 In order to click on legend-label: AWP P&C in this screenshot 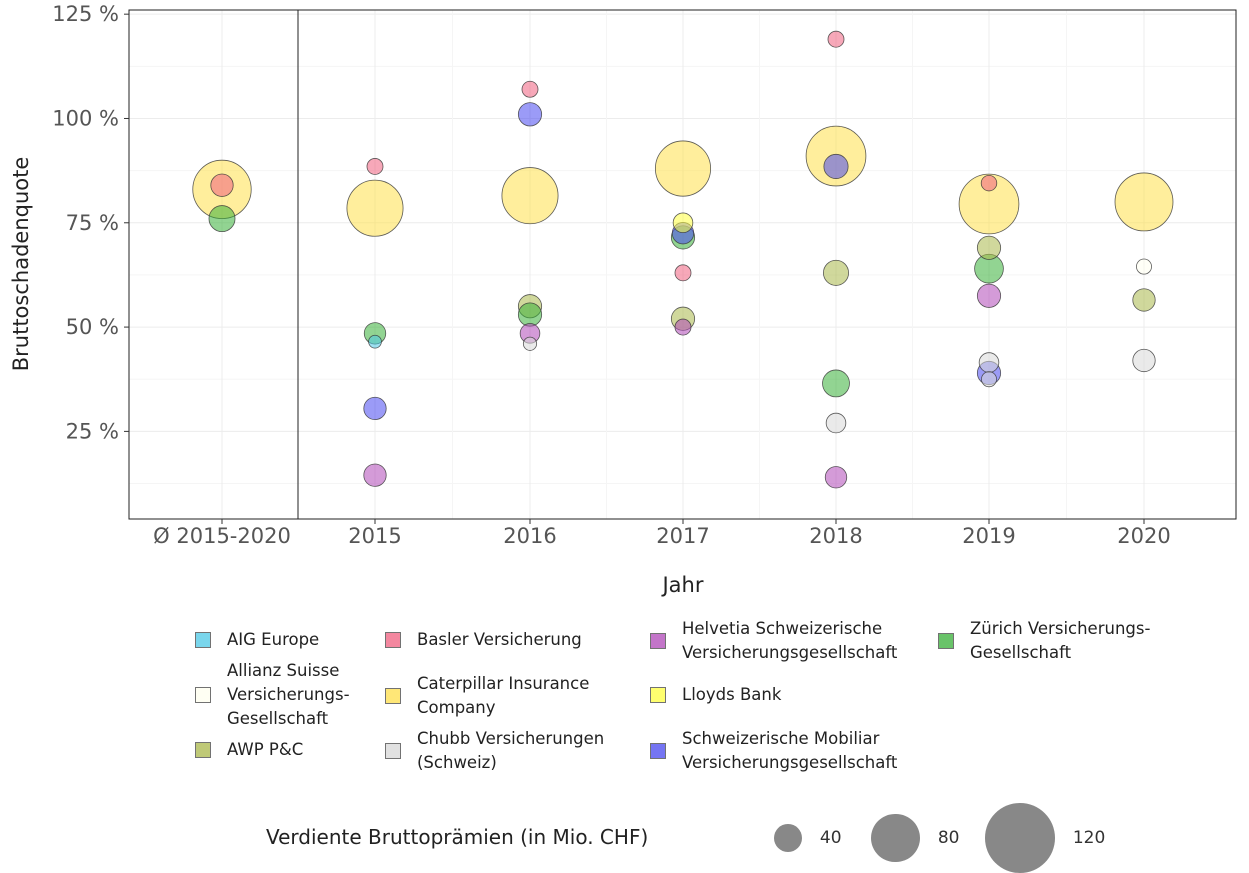, I will do `click(265, 749)`.